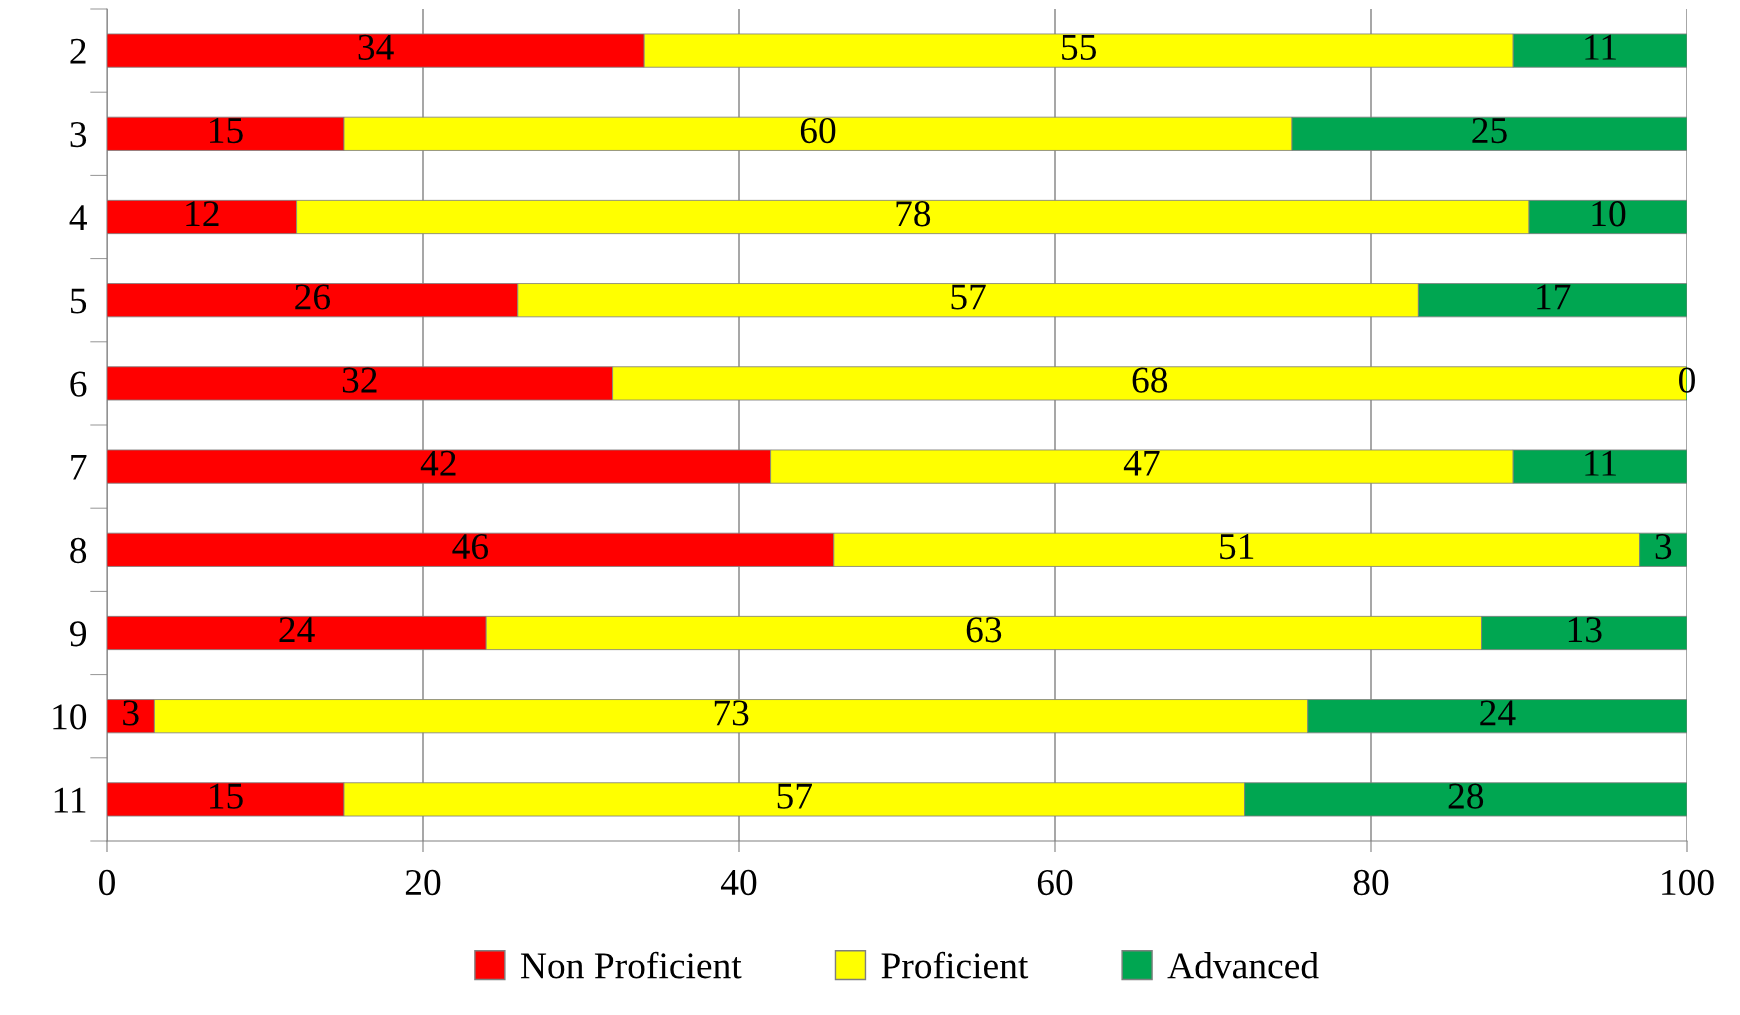  I want to click on y-tick-label: 6, so click(78, 384).